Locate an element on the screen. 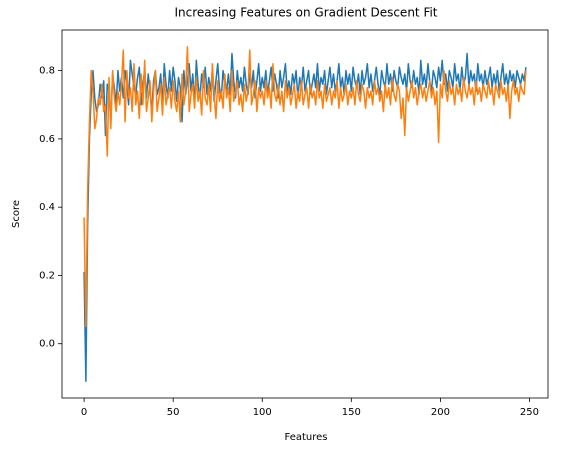 This screenshot has height=453, width=567. x-tick-label: 200 is located at coordinates (440, 412).